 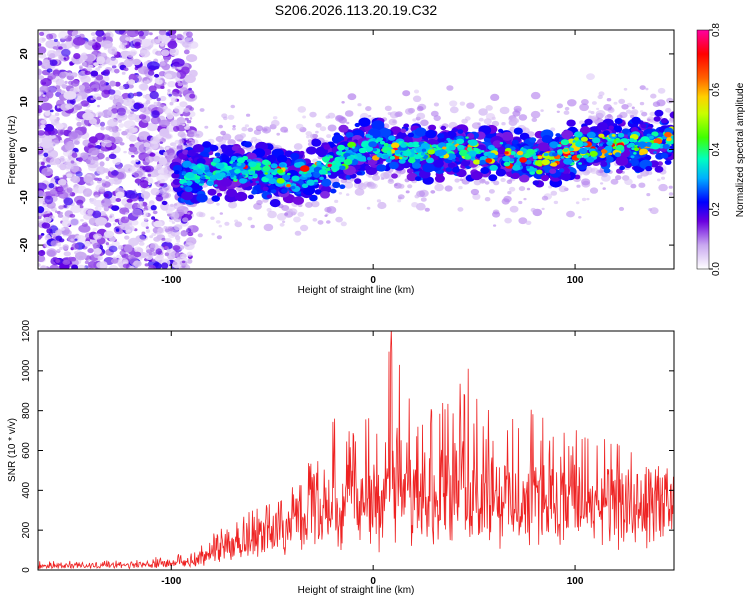 I want to click on snr-y-tick-label: 1000, so click(x=26, y=370).